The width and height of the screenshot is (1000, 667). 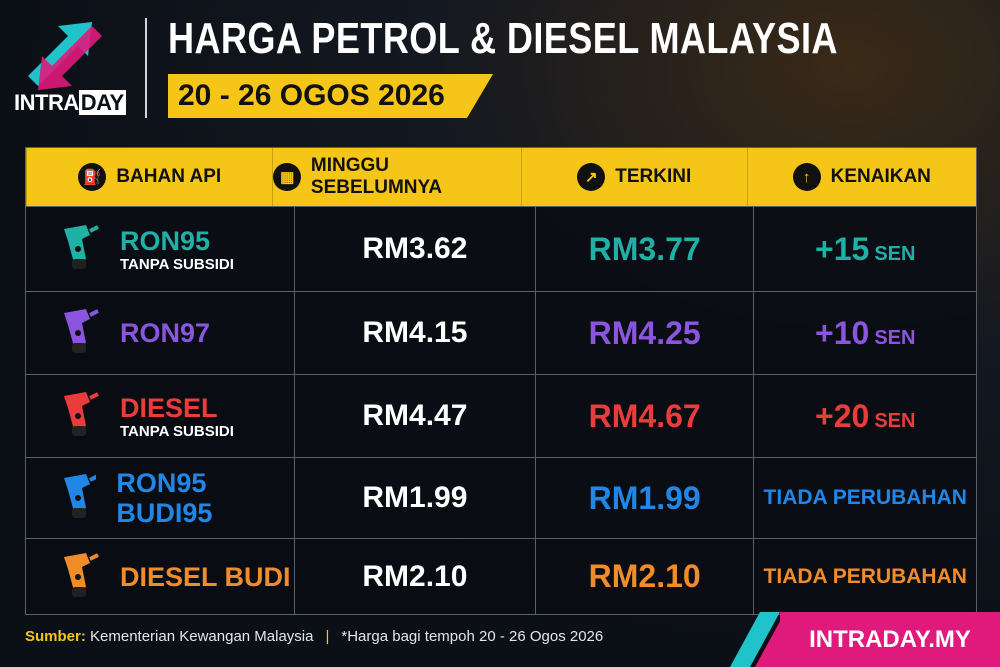 What do you see at coordinates (169, 176) in the screenshot?
I see `header-label: BAHAN API` at bounding box center [169, 176].